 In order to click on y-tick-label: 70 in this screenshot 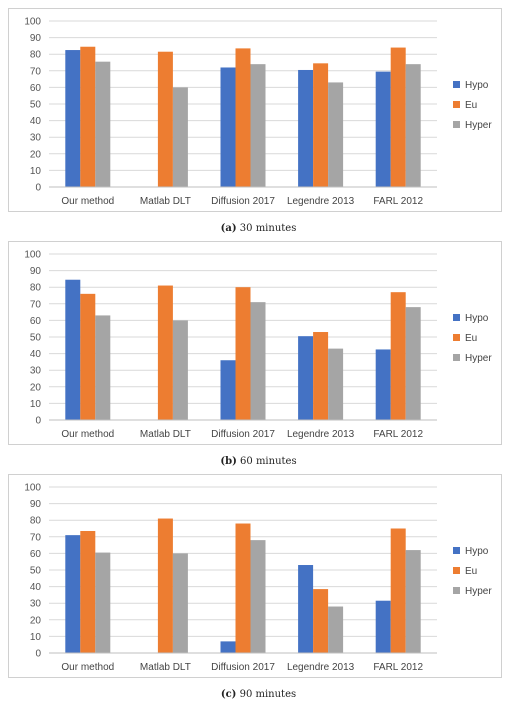, I will do `click(36, 537)`.